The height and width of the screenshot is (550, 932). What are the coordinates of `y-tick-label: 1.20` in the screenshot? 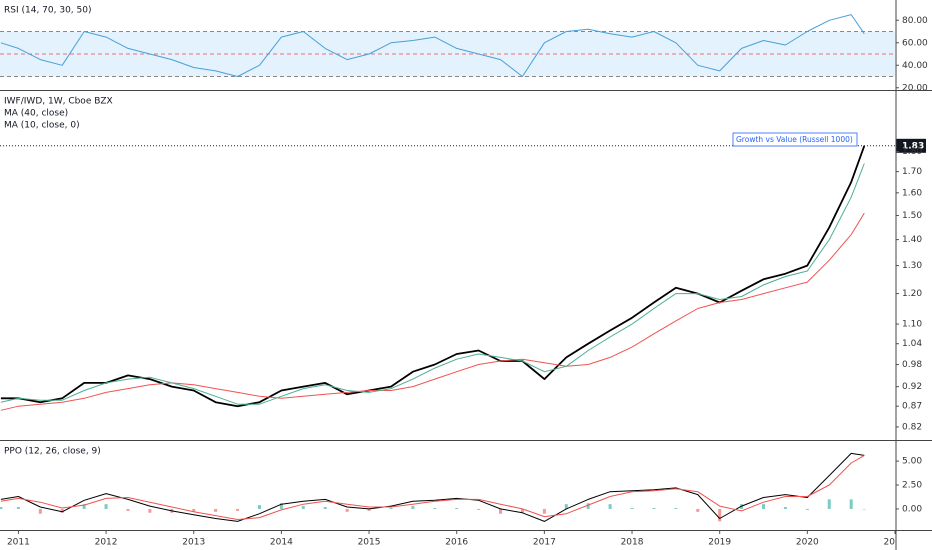 It's located at (912, 294).